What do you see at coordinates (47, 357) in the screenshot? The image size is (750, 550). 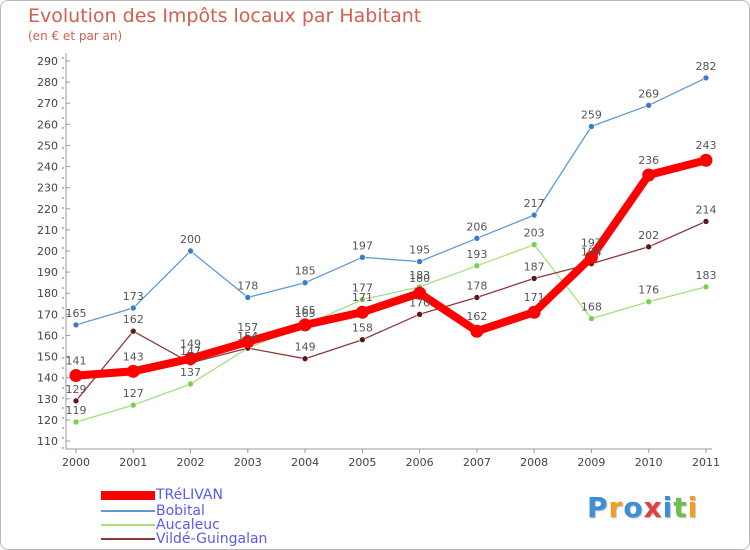 I see `y-tick-label: 150` at bounding box center [47, 357].